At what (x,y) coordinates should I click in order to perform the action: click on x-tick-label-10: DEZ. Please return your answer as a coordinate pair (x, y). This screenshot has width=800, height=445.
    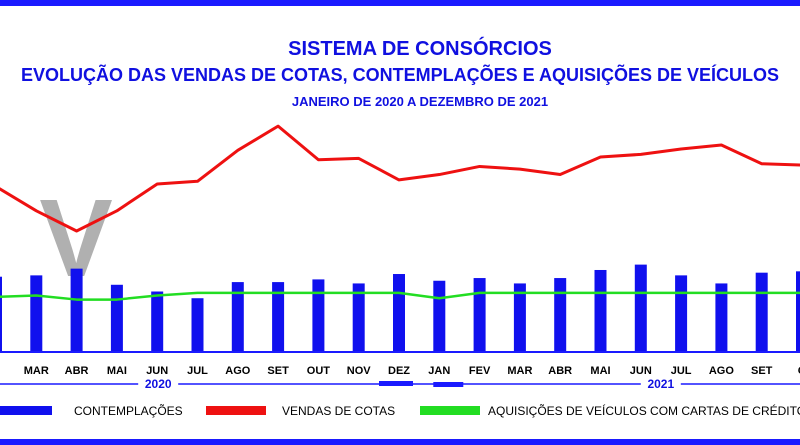
    Looking at the image, I should click on (399, 371).